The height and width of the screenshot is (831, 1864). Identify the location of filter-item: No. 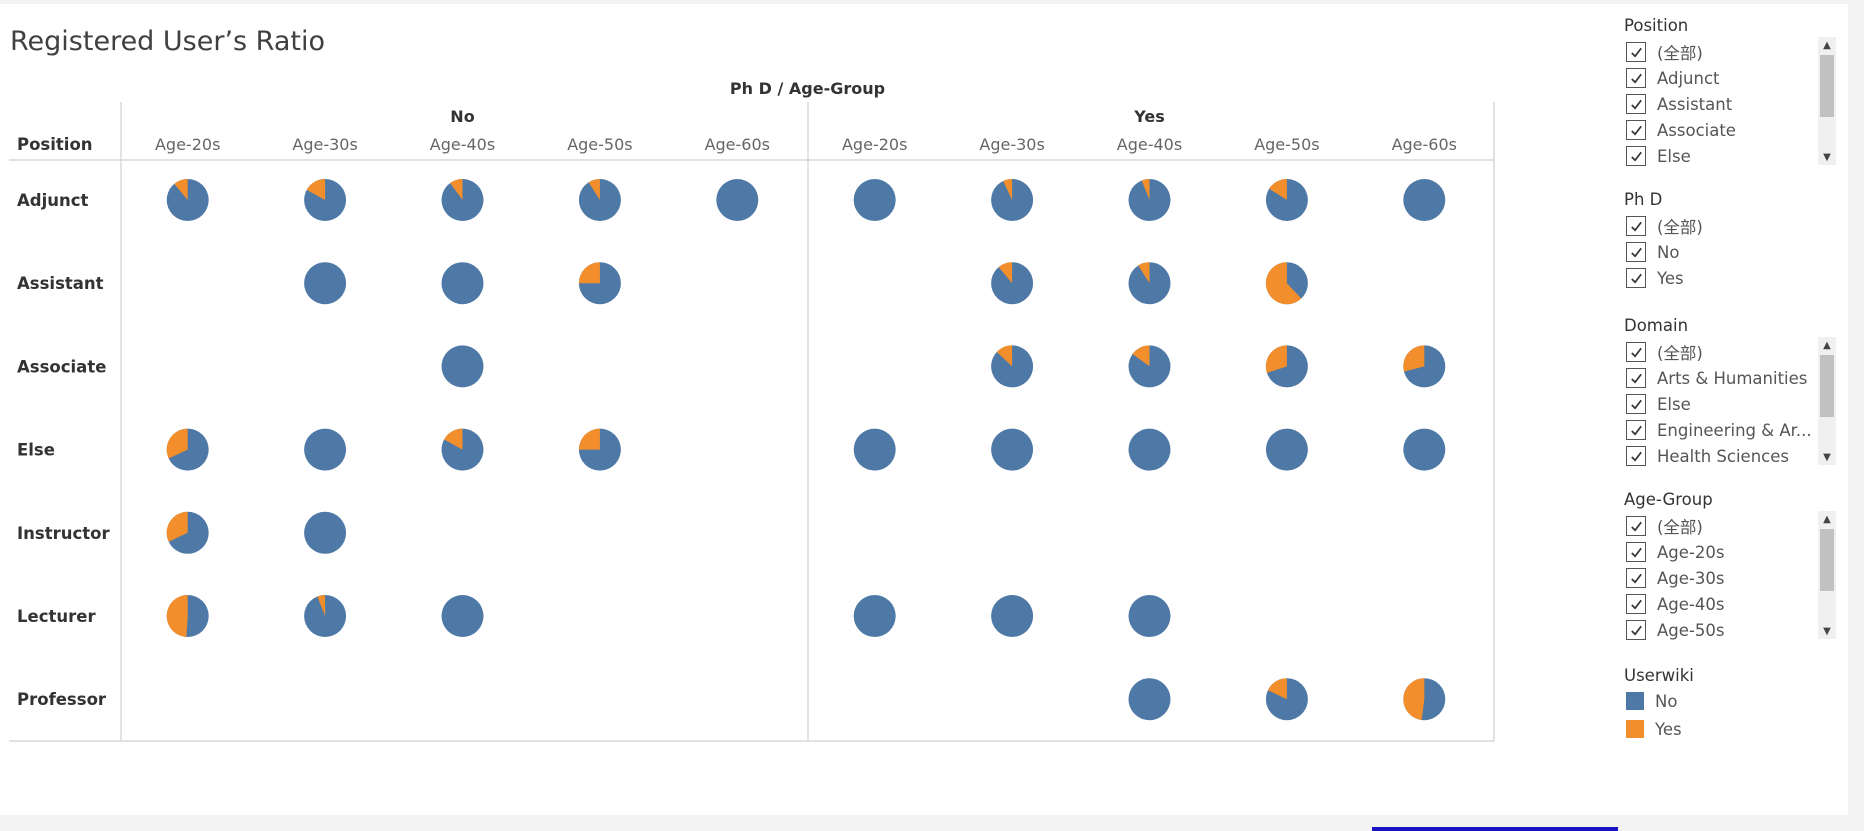
(1730, 252).